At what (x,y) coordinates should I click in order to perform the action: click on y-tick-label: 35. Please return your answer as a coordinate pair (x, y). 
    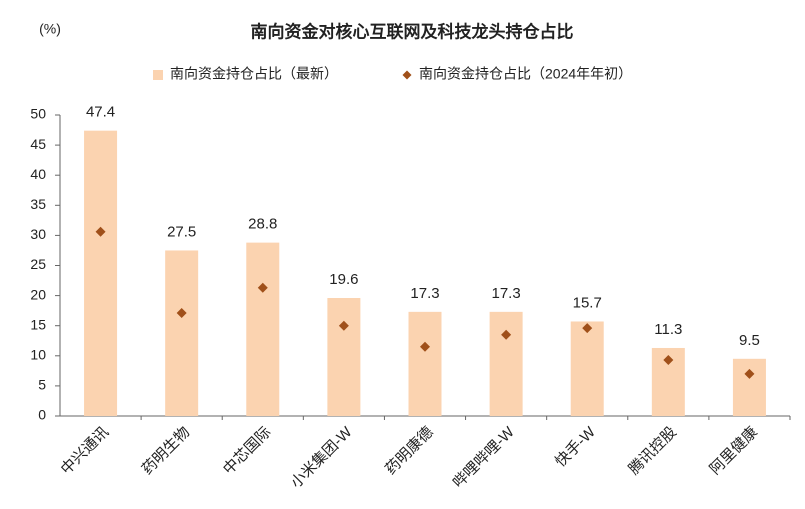
    Looking at the image, I should click on (38, 204).